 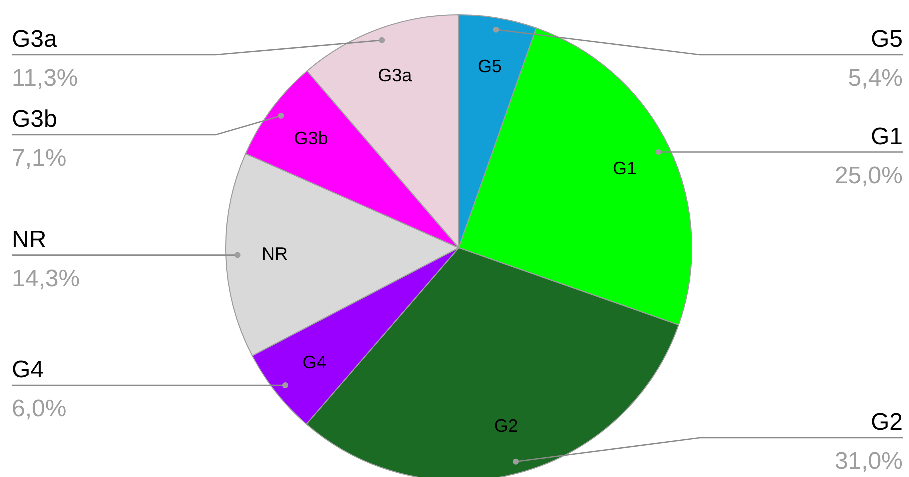 What do you see at coordinates (46, 278) in the screenshot?
I see `data-label: 14,3%` at bounding box center [46, 278].